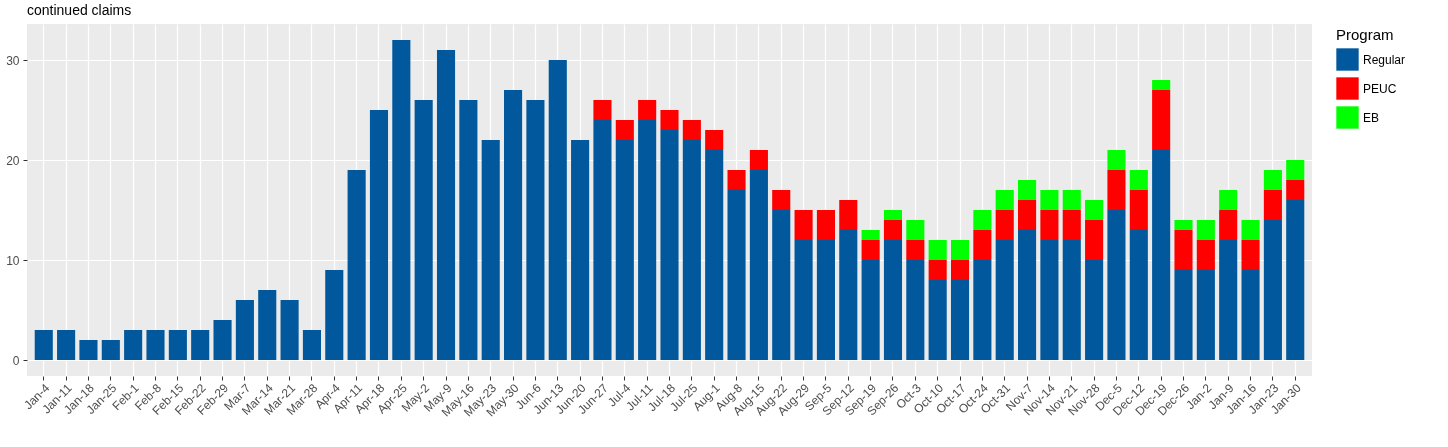  Describe the element at coordinates (13, 260) in the screenshot. I see `y-tick-label: 10` at that location.